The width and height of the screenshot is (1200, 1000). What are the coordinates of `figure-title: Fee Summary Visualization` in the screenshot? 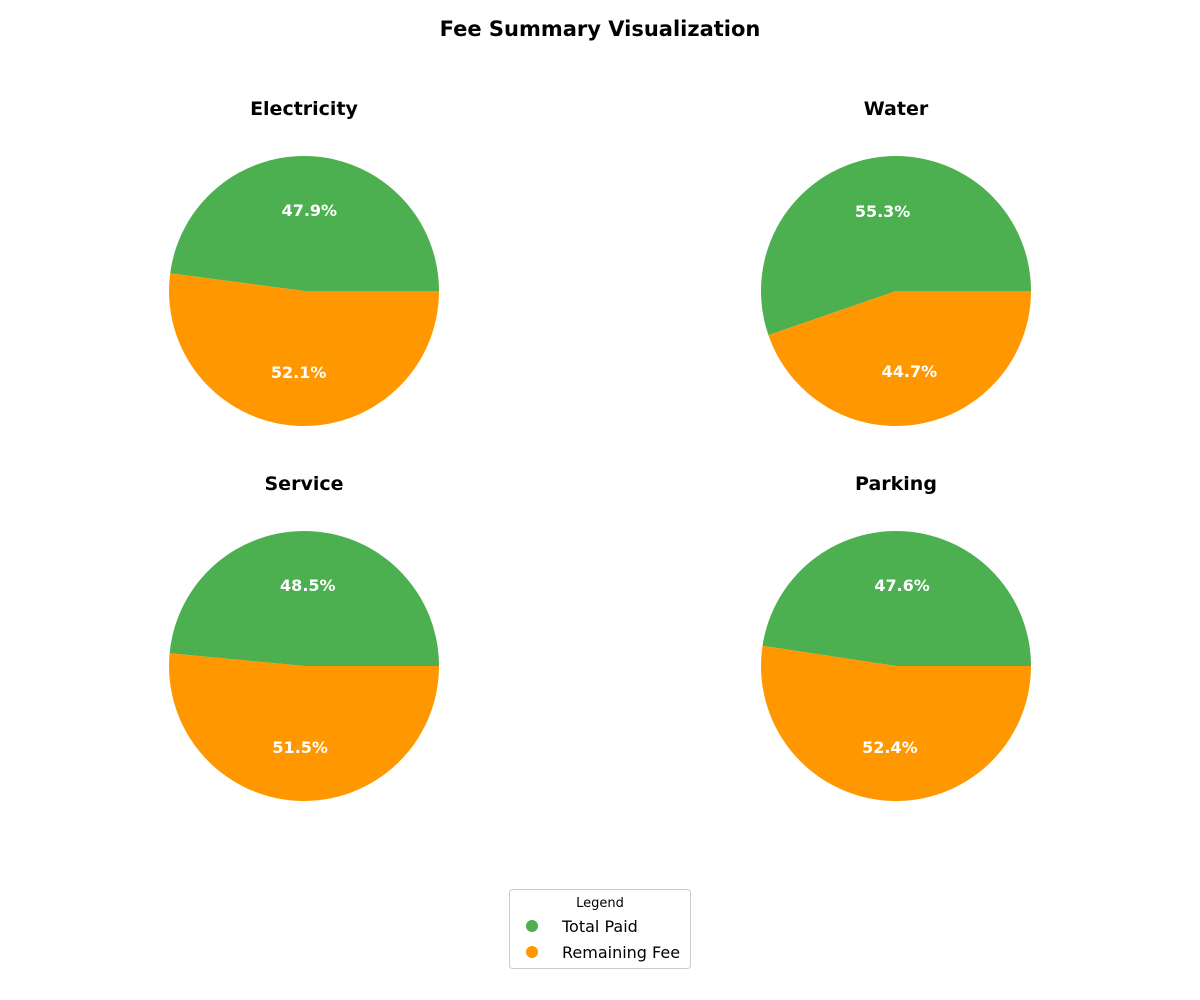 It's located at (600, 29).